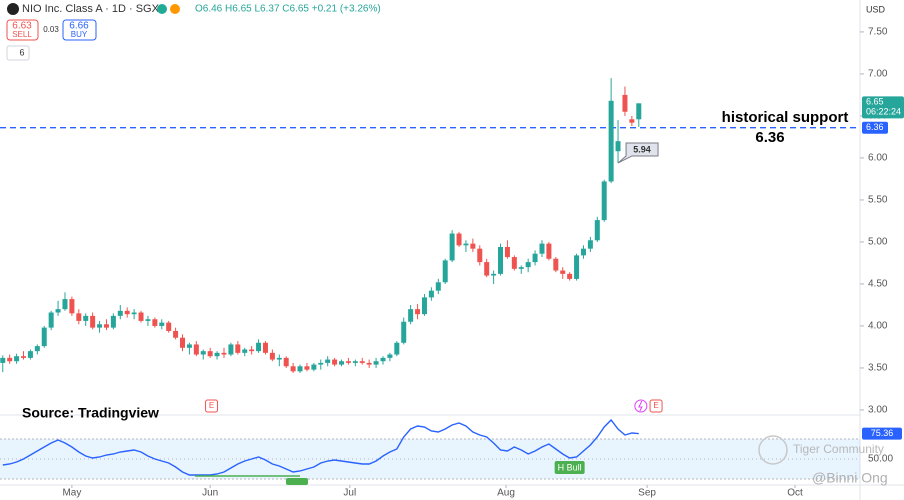 Image resolution: width=904 pixels, height=500 pixels. What do you see at coordinates (22, 26) in the screenshot?
I see `sell-price: 6.63` at bounding box center [22, 26].